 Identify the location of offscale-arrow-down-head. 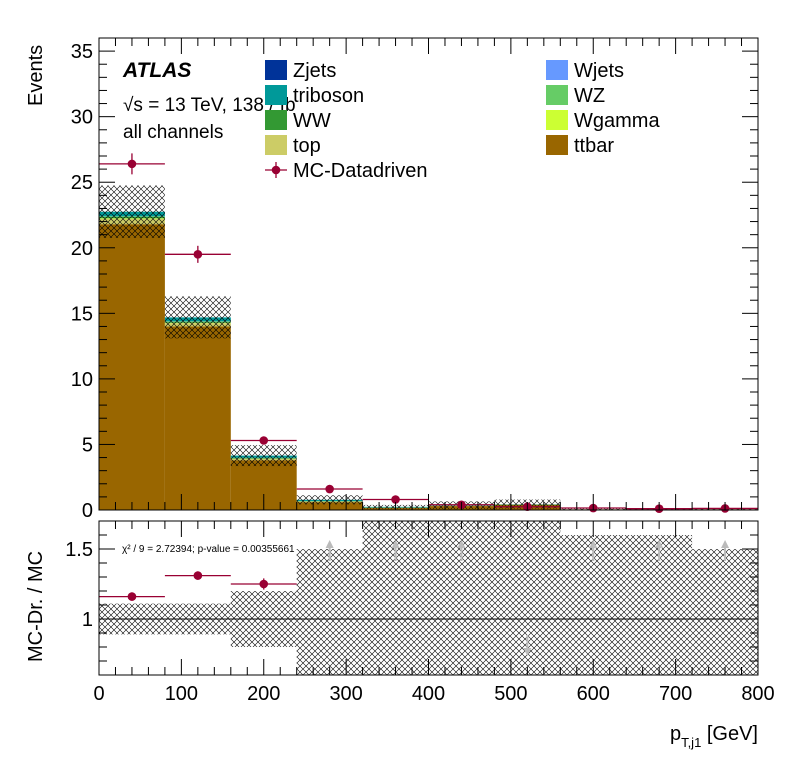
(527, 652).